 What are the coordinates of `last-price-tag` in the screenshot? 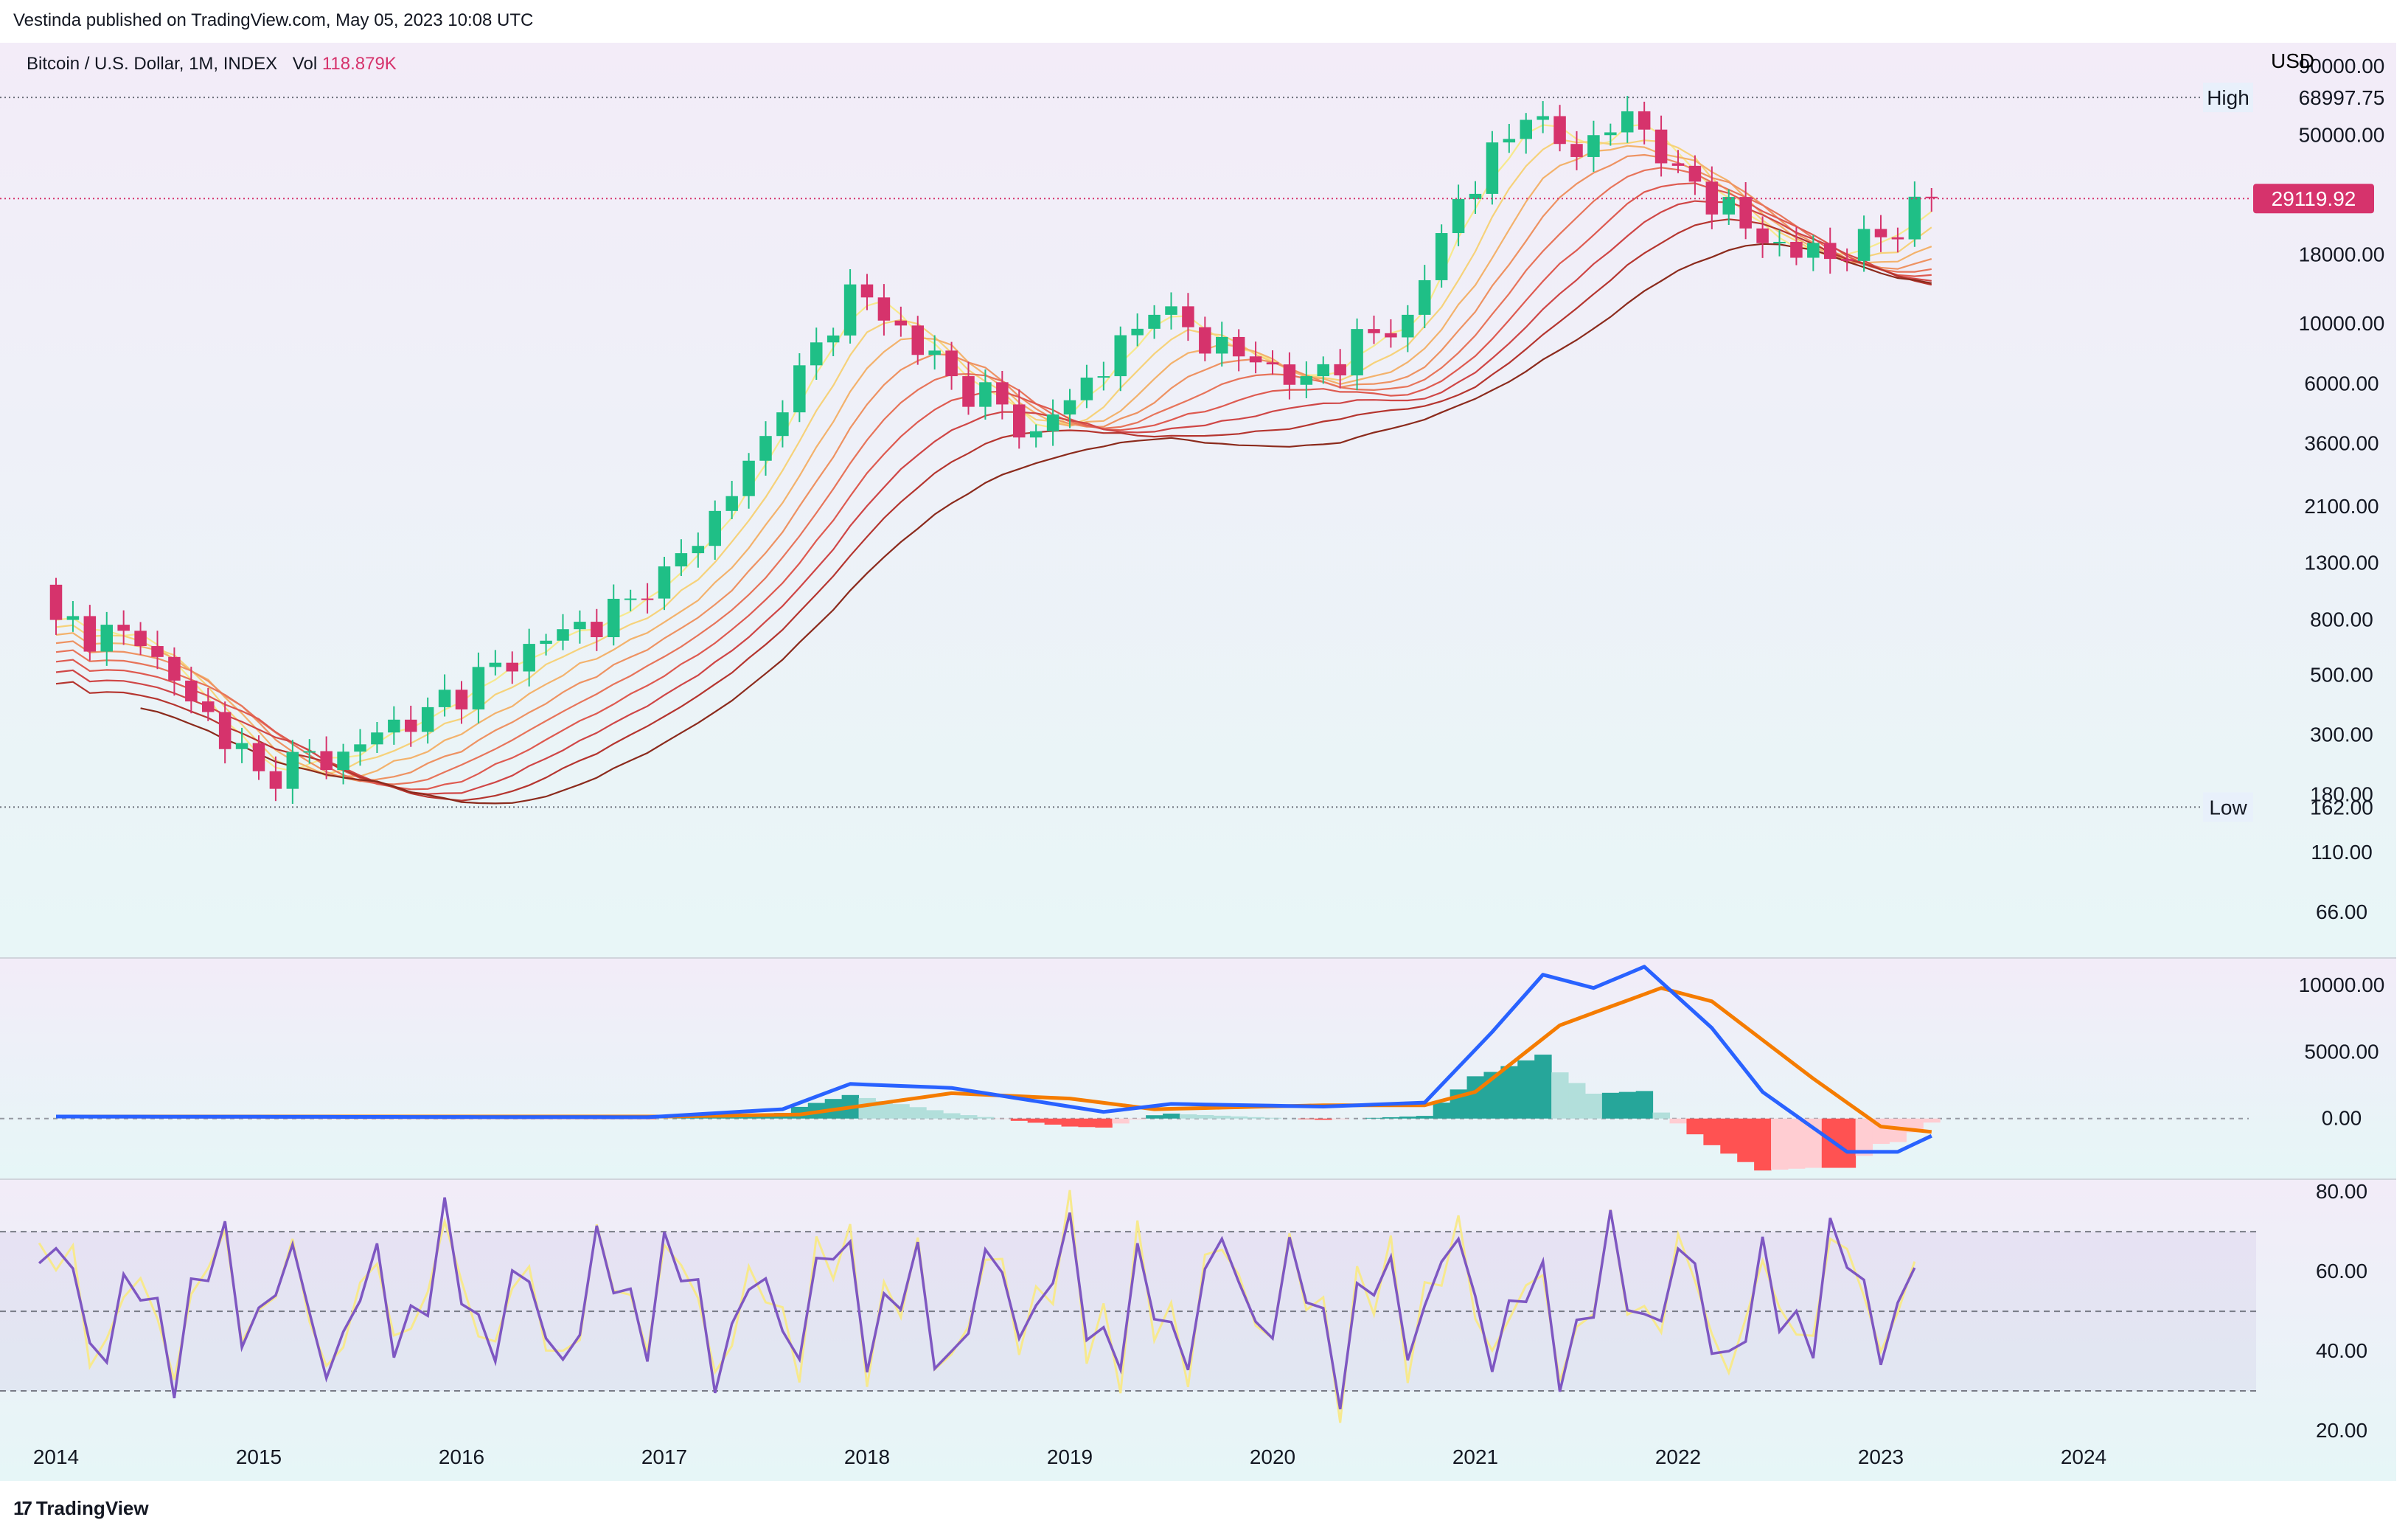 It's located at (2313, 199).